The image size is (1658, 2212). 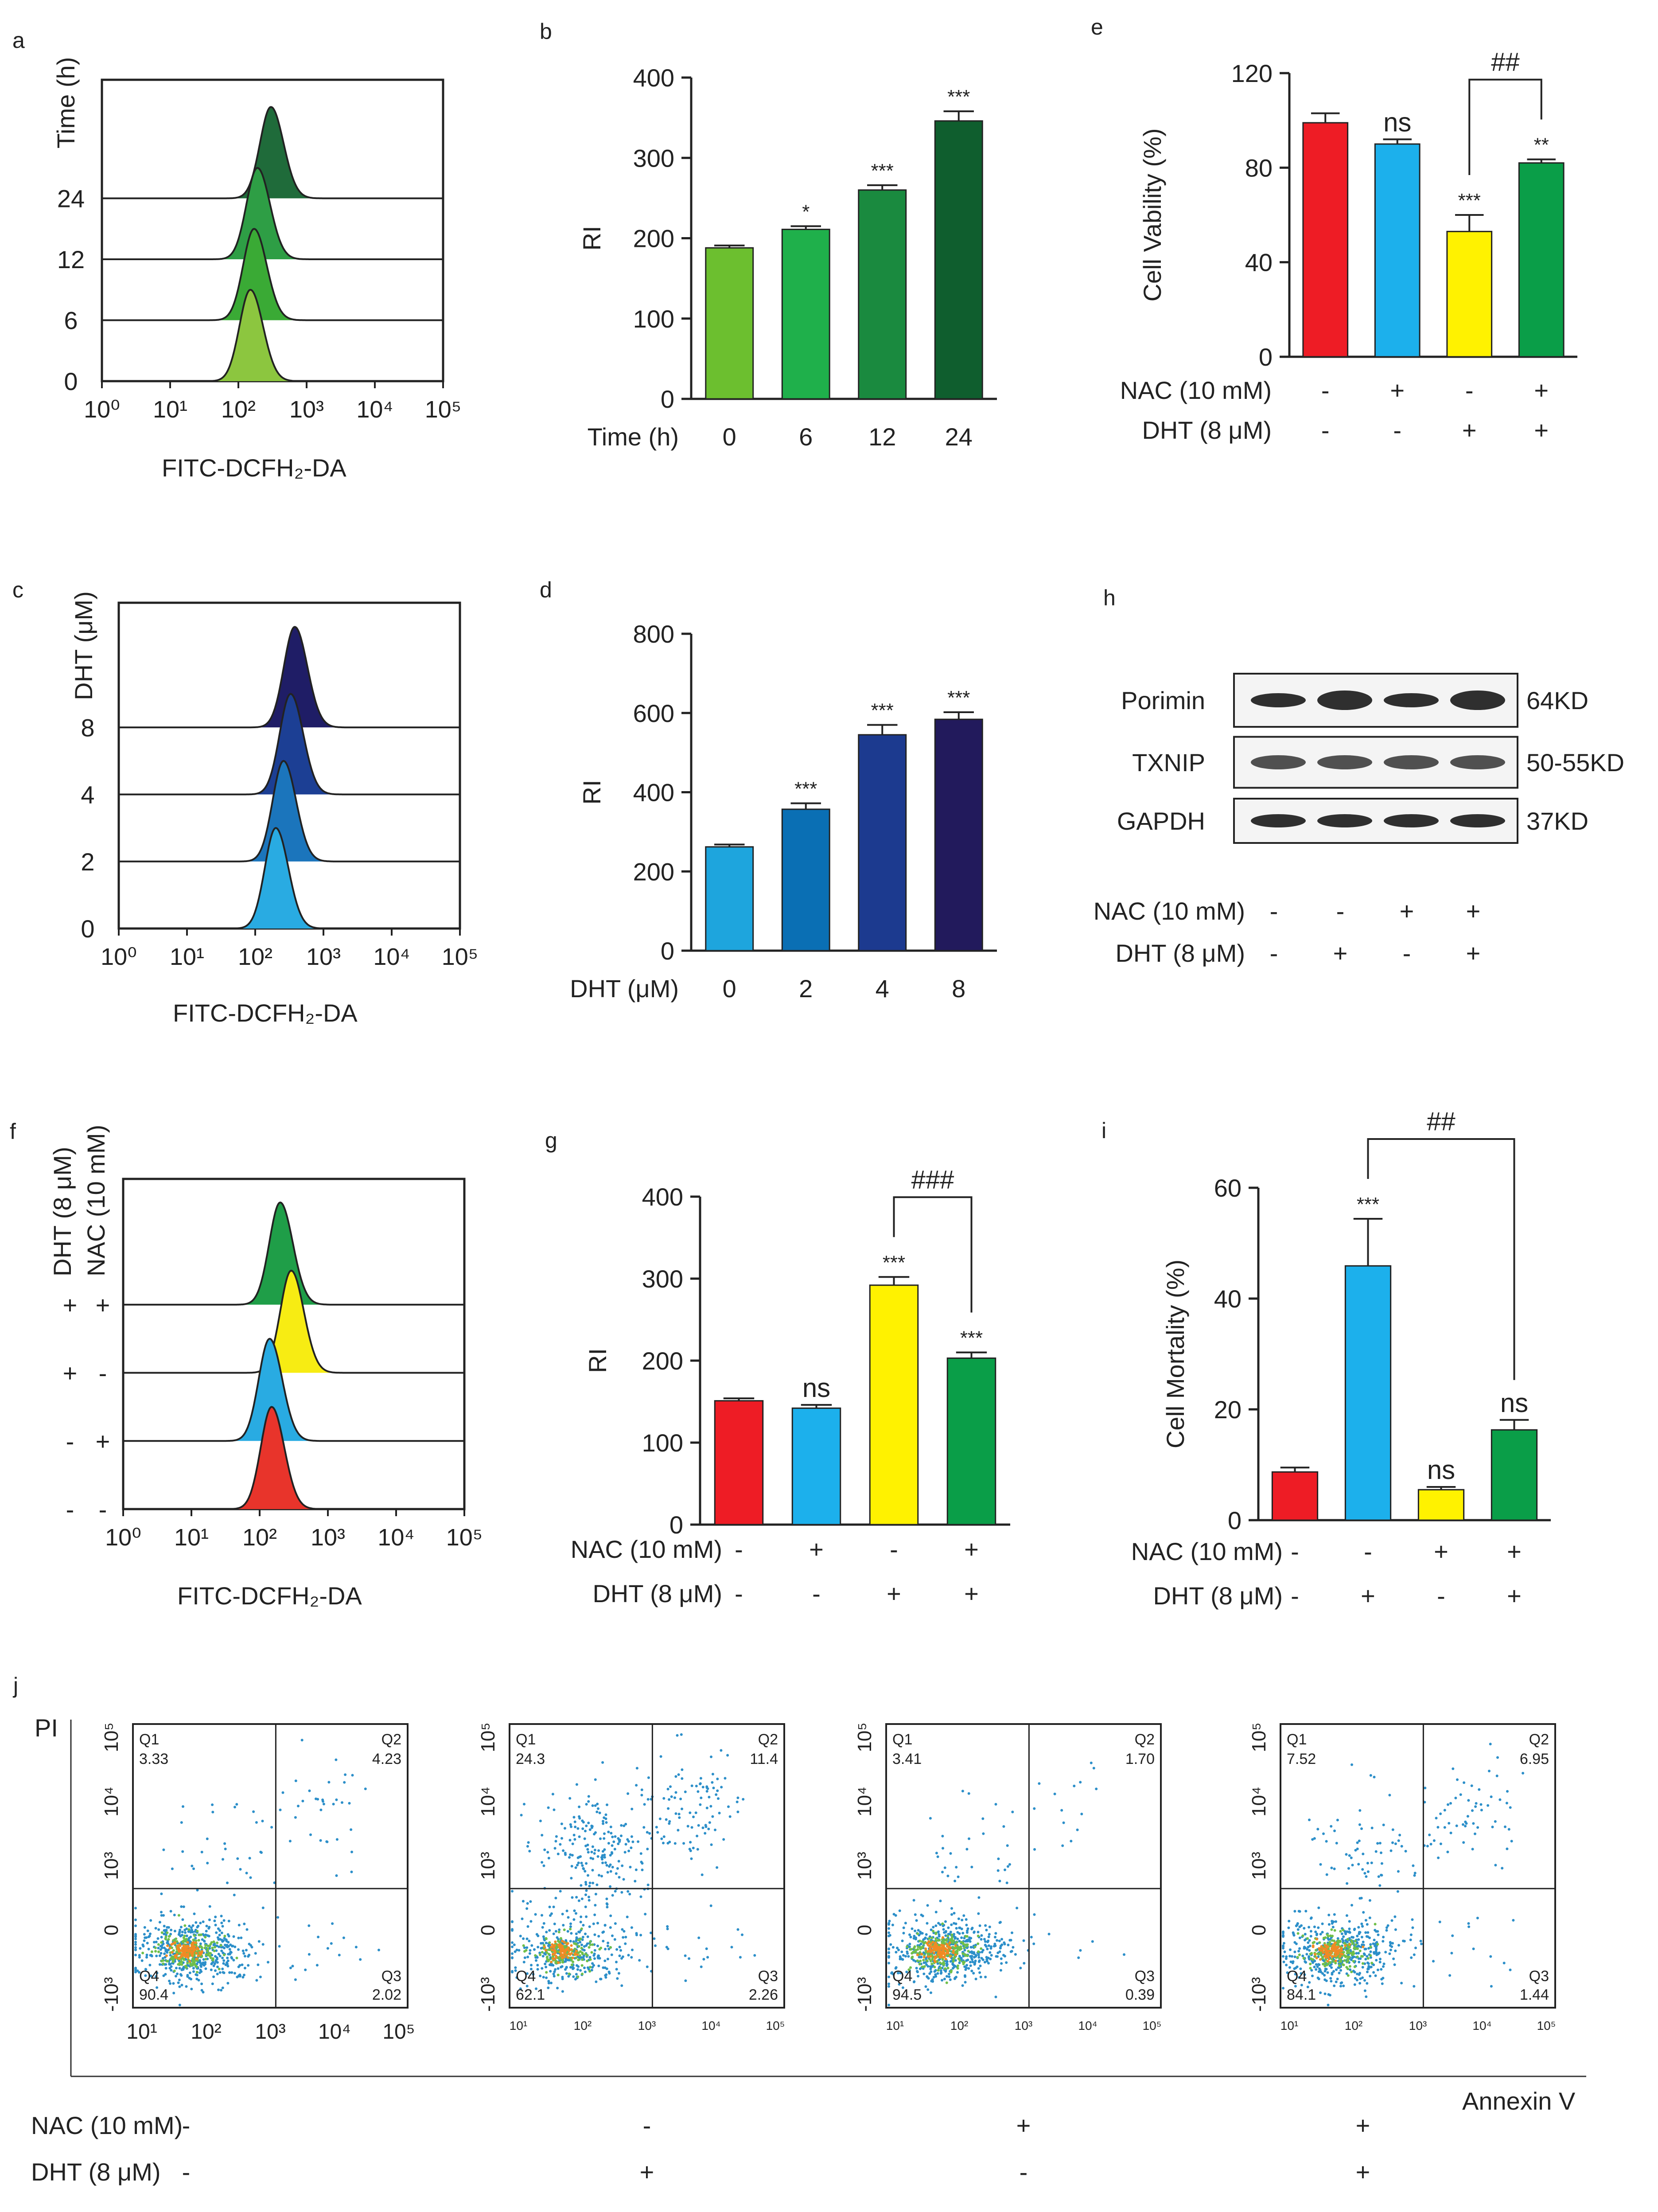 What do you see at coordinates (70, 1305) in the screenshot?
I see `trace-dht-sign: +` at bounding box center [70, 1305].